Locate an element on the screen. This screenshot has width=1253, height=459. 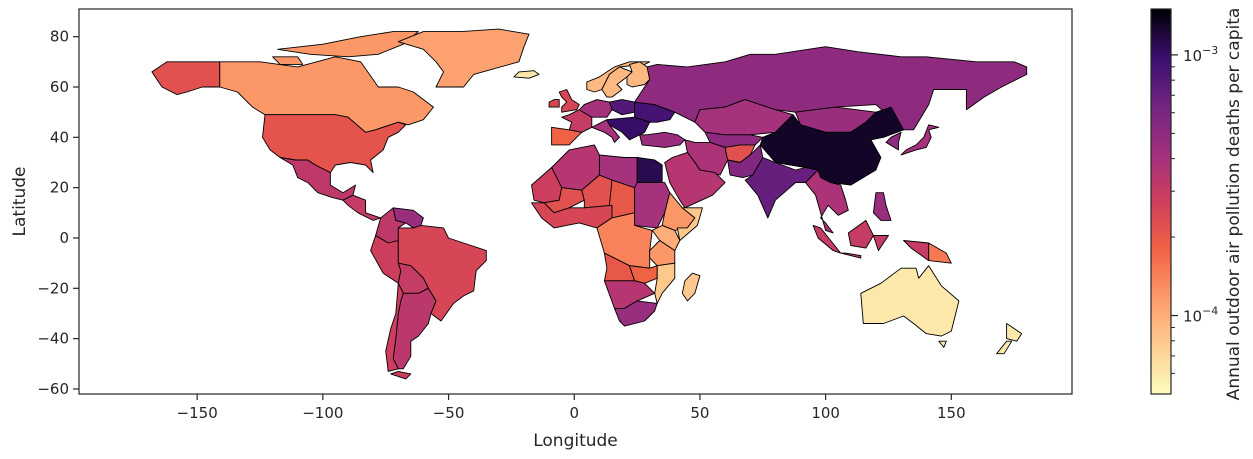
x-tick-label: −50 is located at coordinates (449, 413).